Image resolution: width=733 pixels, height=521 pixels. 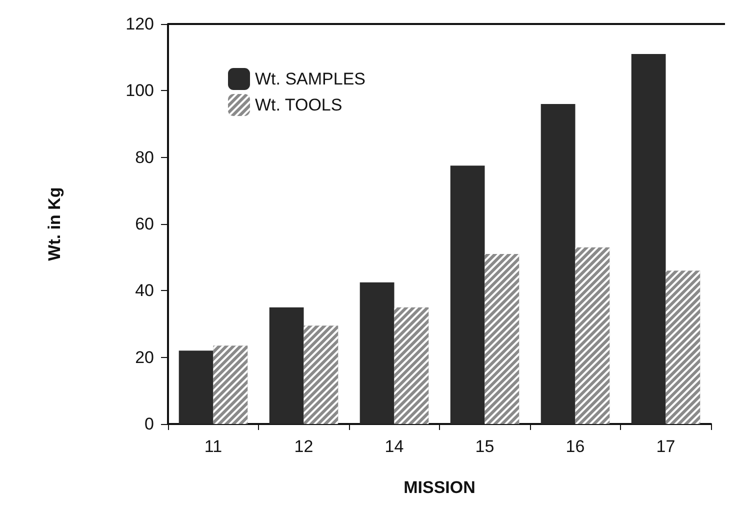 I want to click on x-axis-title: MISSION, so click(x=440, y=487).